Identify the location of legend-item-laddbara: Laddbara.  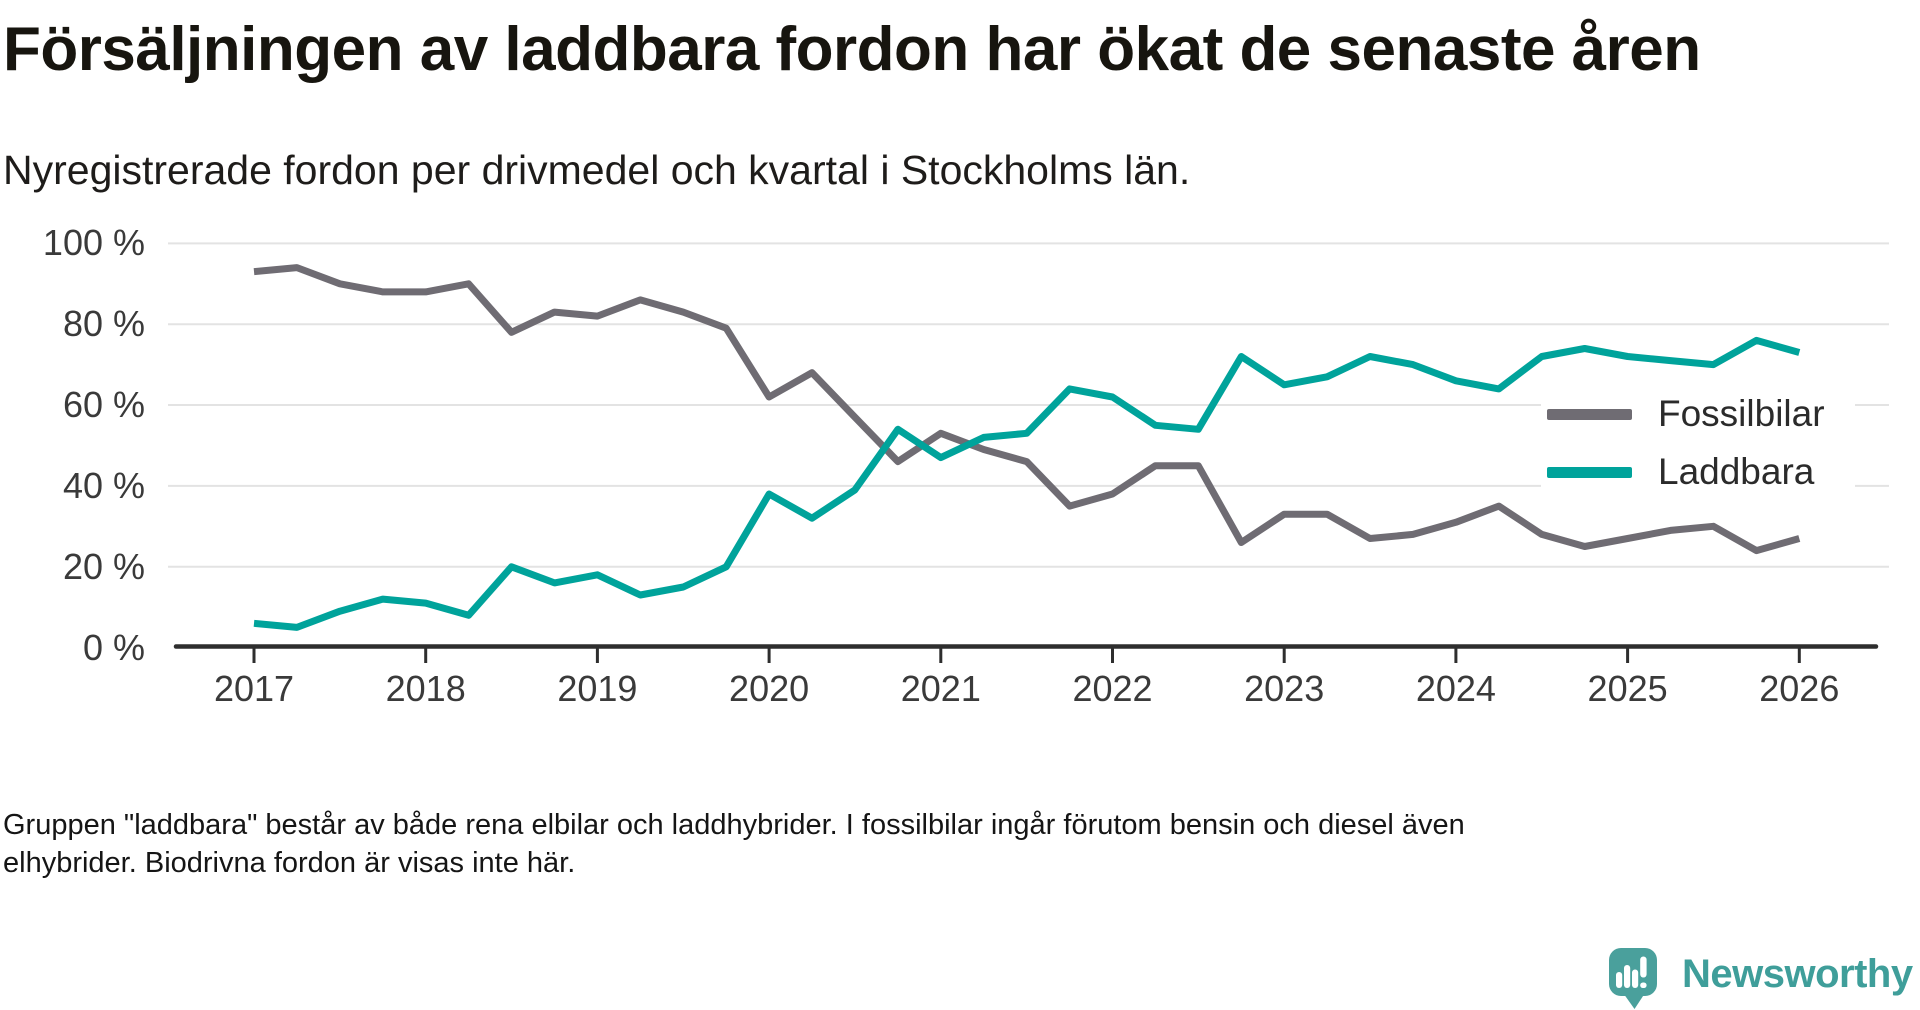
(1680, 472).